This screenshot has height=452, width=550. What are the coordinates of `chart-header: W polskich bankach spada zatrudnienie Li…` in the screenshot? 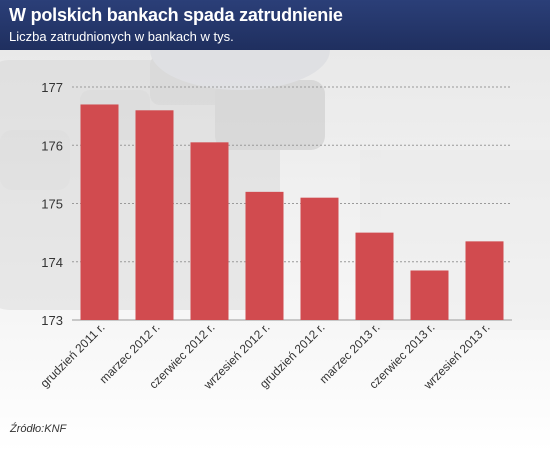 It's located at (275, 25).